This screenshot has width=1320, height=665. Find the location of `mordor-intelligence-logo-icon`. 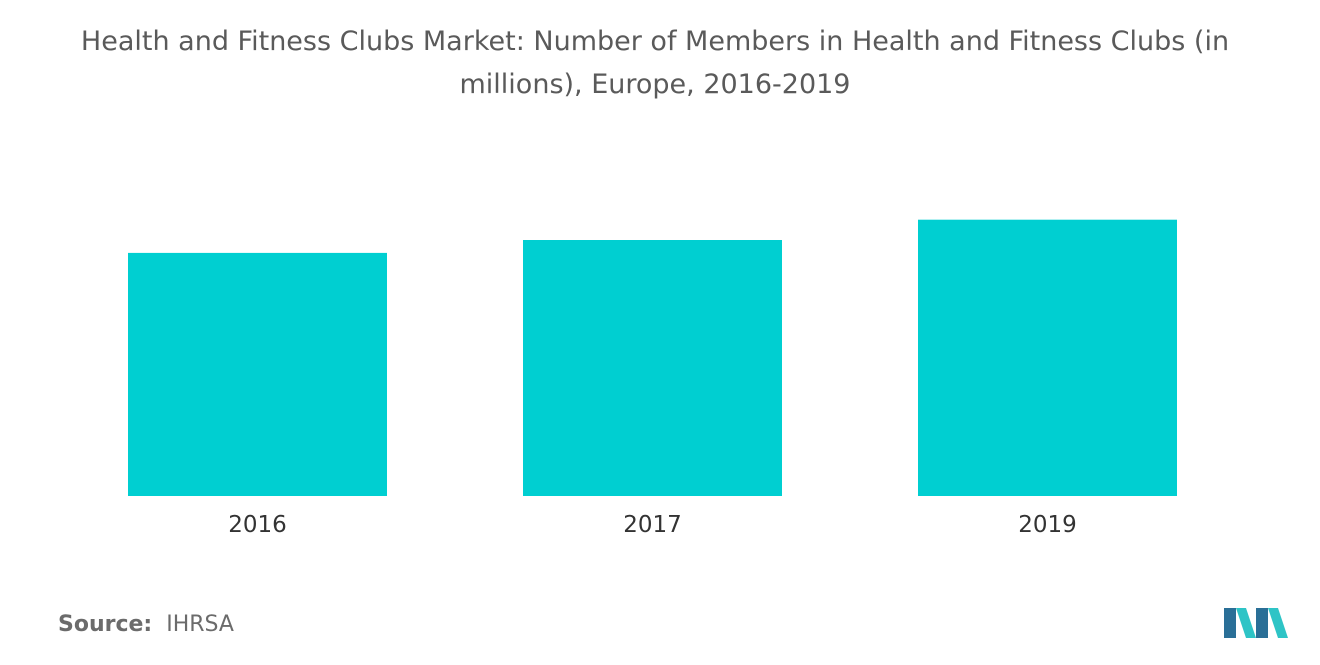

mordor-intelligence-logo-icon is located at coordinates (1256, 623).